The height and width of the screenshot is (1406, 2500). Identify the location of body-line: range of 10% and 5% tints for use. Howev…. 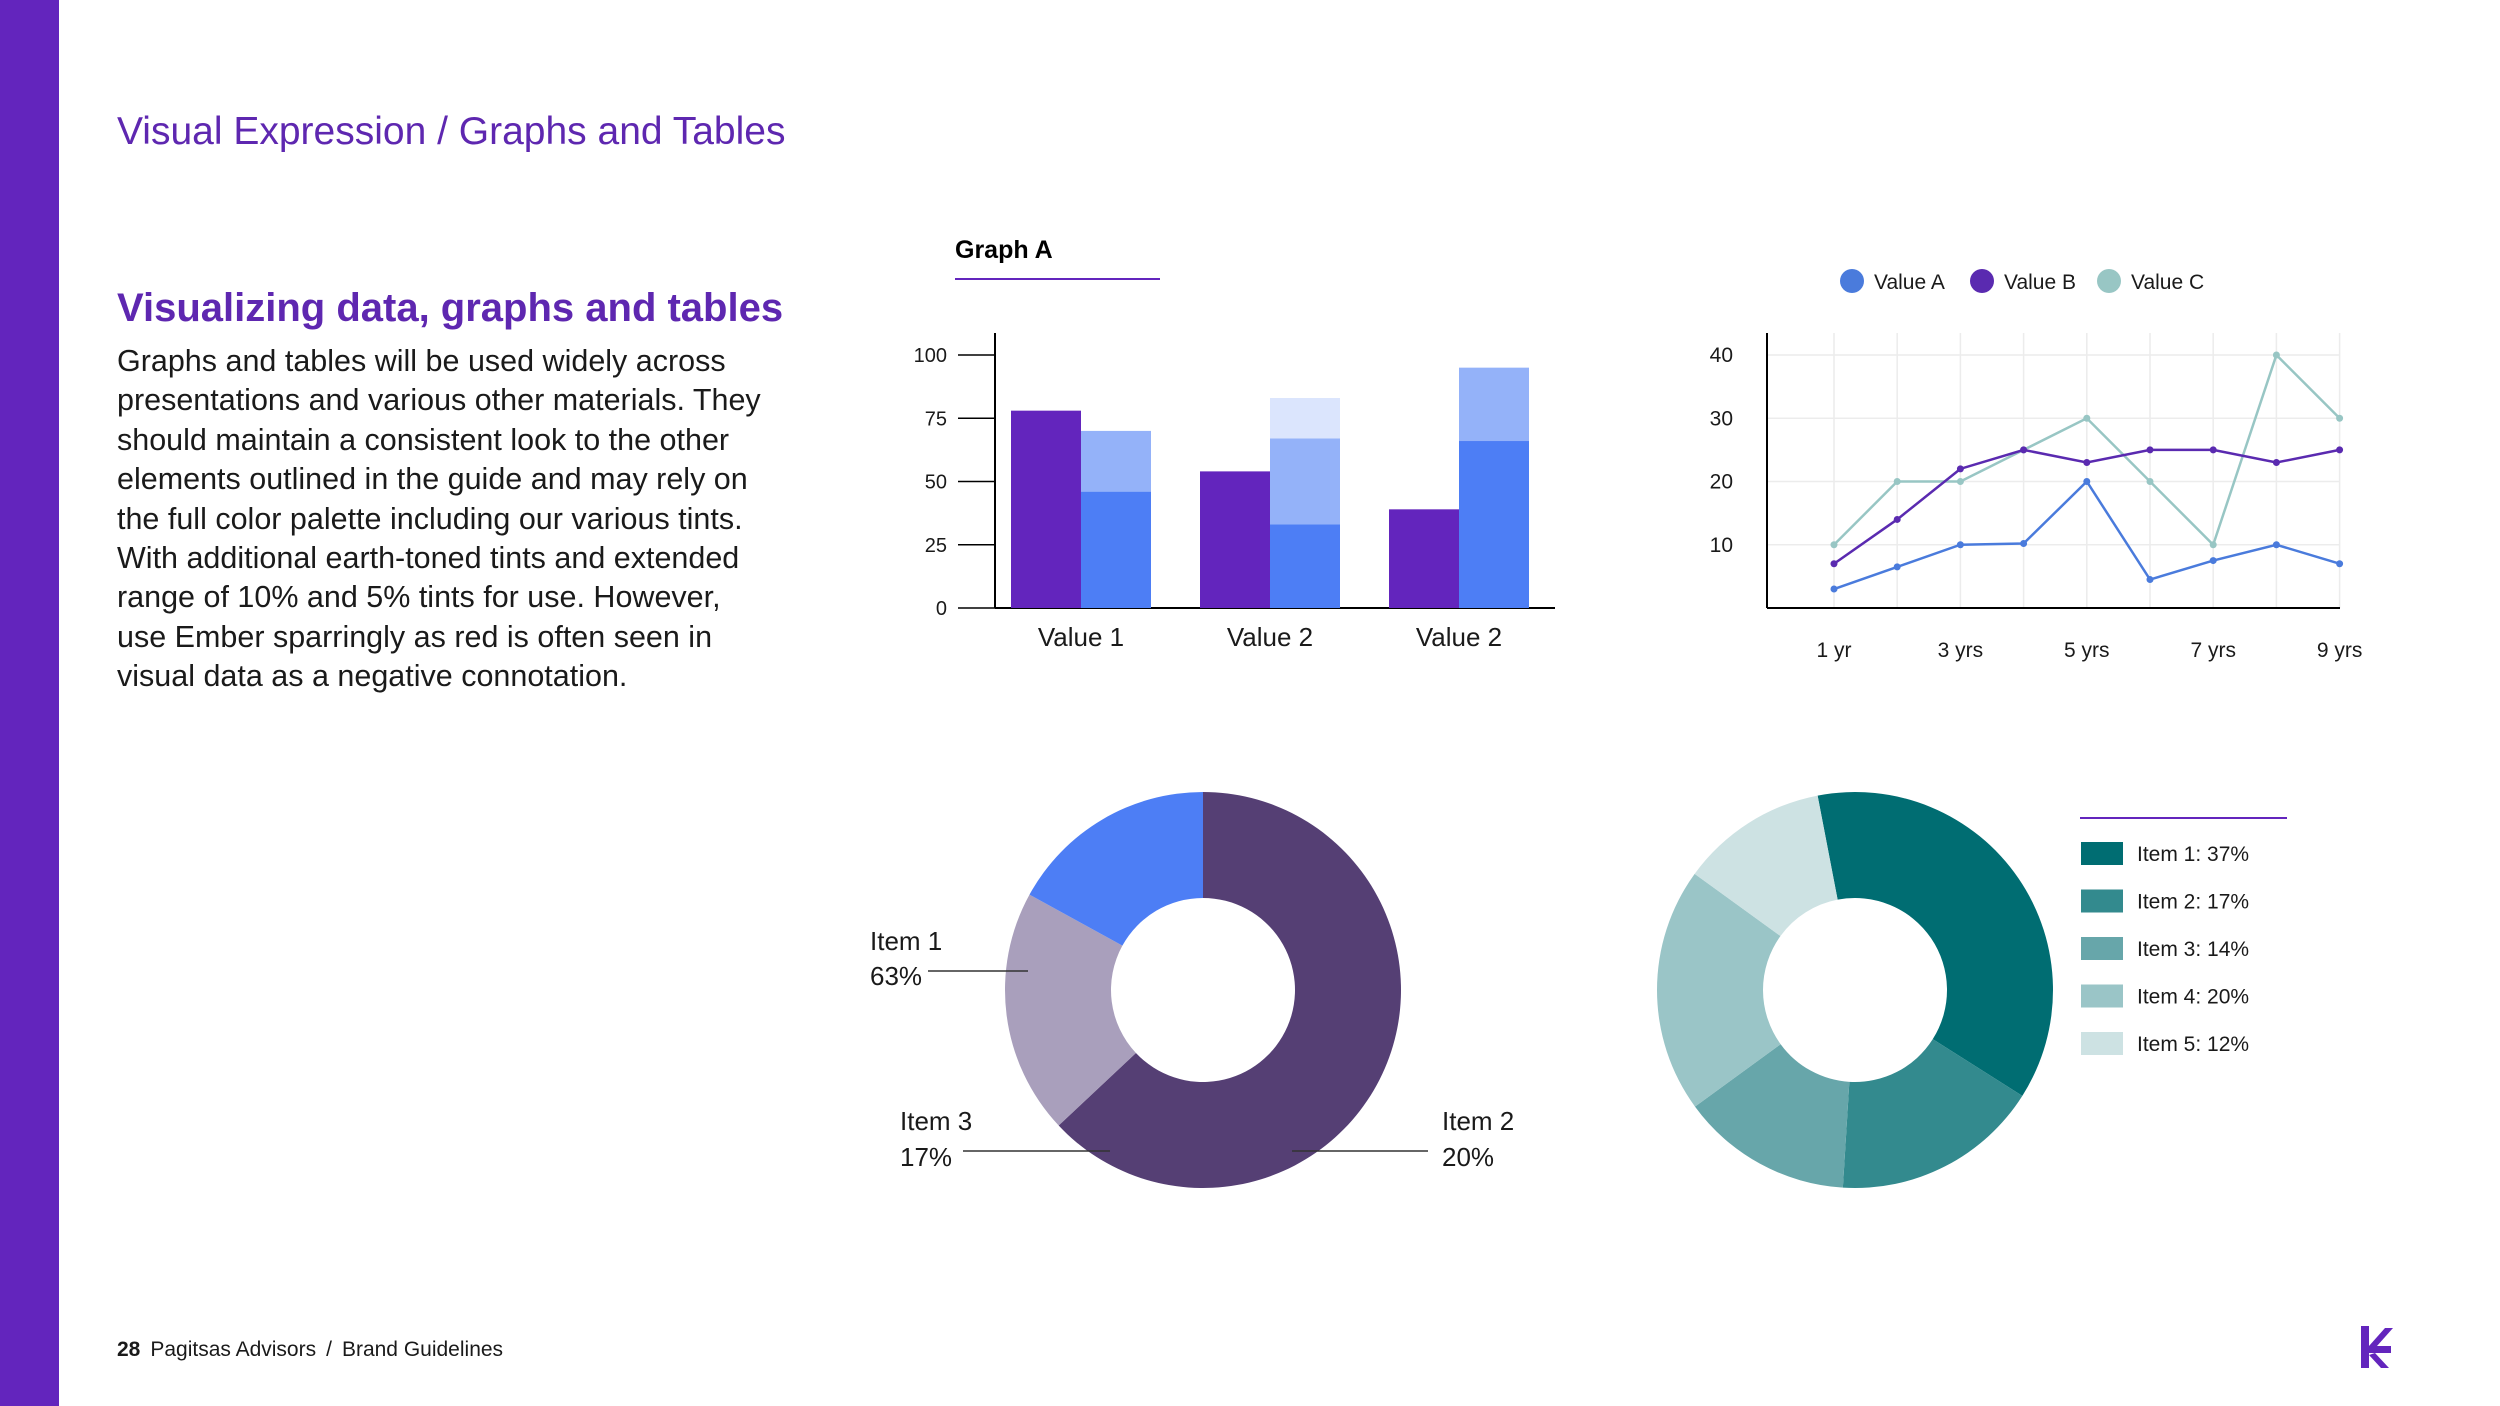
(419, 597).